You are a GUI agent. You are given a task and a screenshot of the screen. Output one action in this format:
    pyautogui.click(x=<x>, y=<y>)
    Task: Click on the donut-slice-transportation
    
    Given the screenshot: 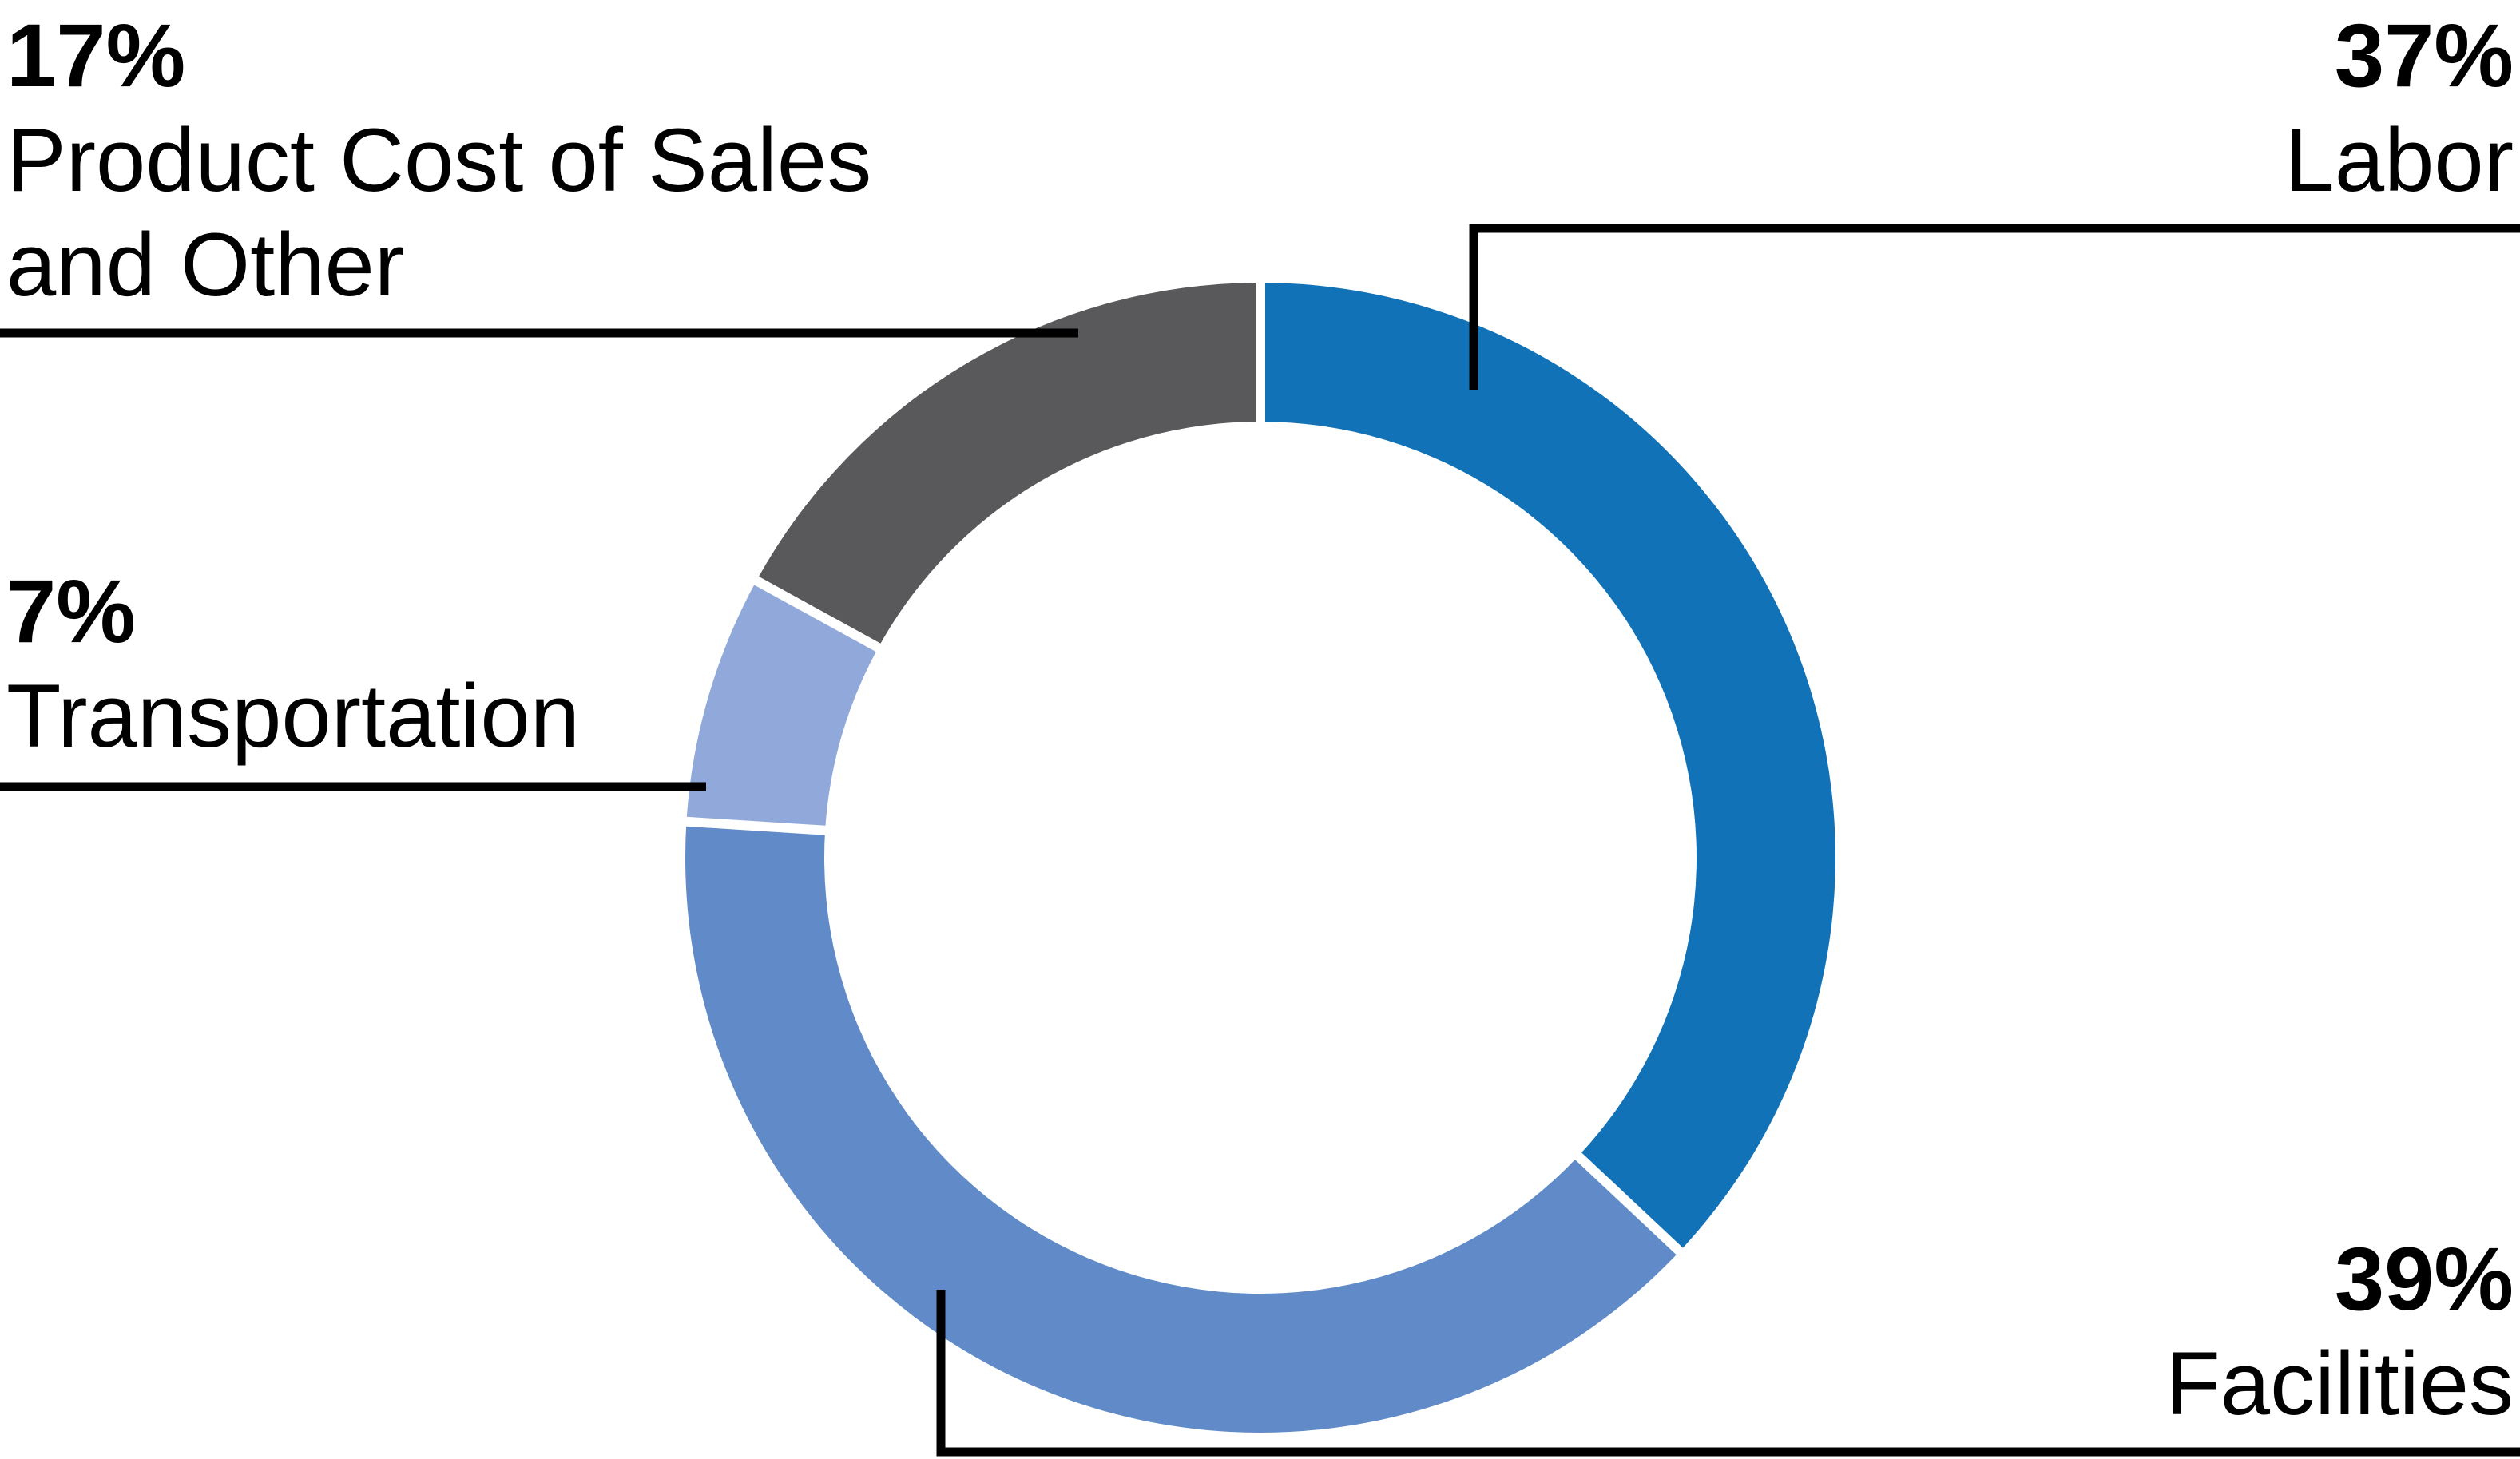 What is the action you would take?
    pyautogui.click(x=782, y=706)
    